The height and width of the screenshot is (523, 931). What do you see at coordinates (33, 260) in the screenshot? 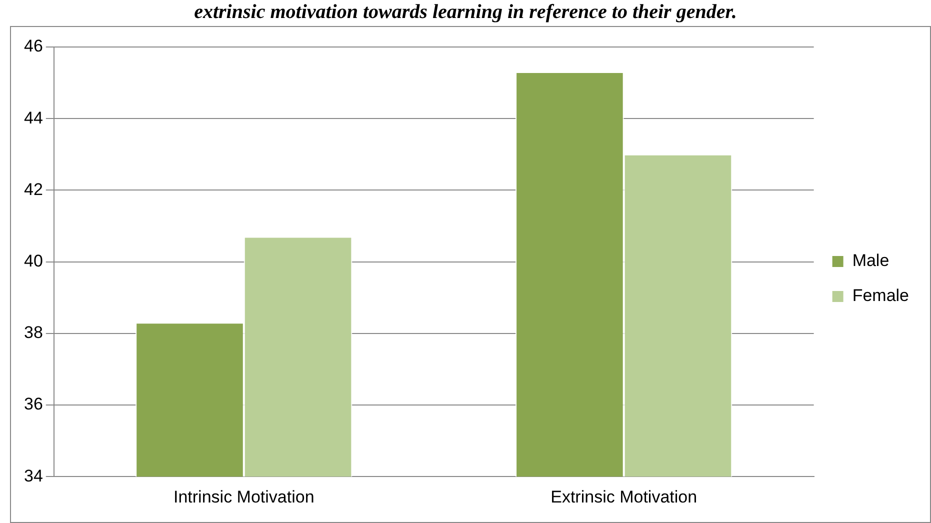
I see `y-tick-label: 40` at bounding box center [33, 260].